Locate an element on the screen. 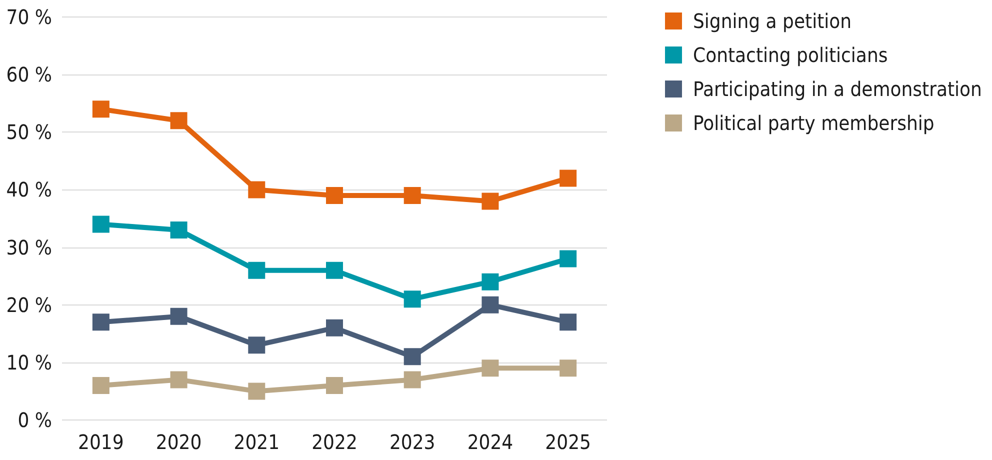  x-tick-label: 2023 is located at coordinates (412, 442).